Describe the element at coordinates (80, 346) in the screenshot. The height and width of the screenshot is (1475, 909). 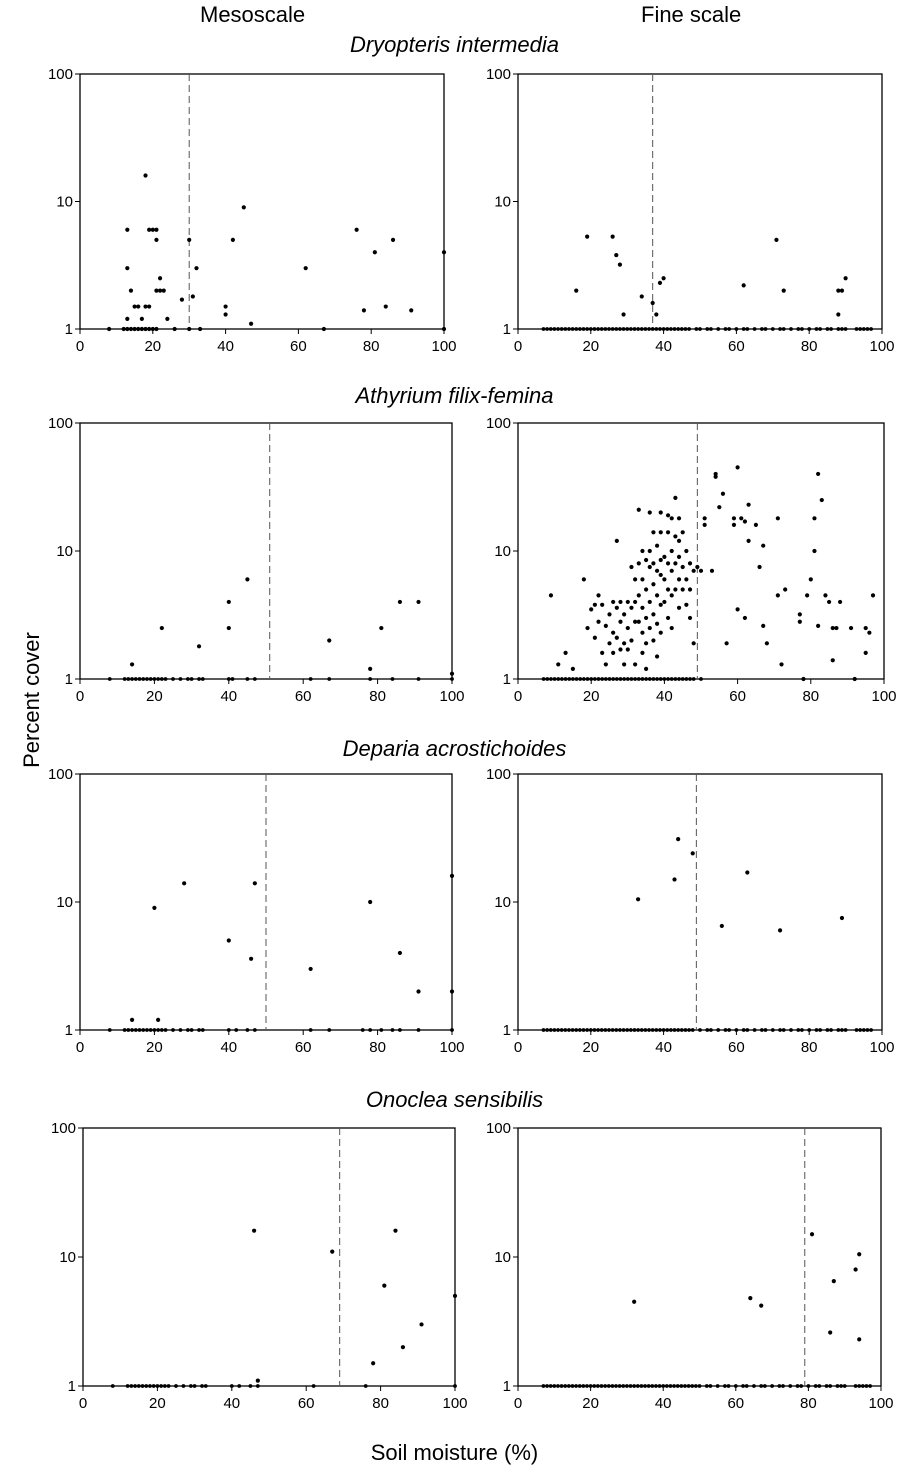
I see `x-tick-label: 0` at that location.